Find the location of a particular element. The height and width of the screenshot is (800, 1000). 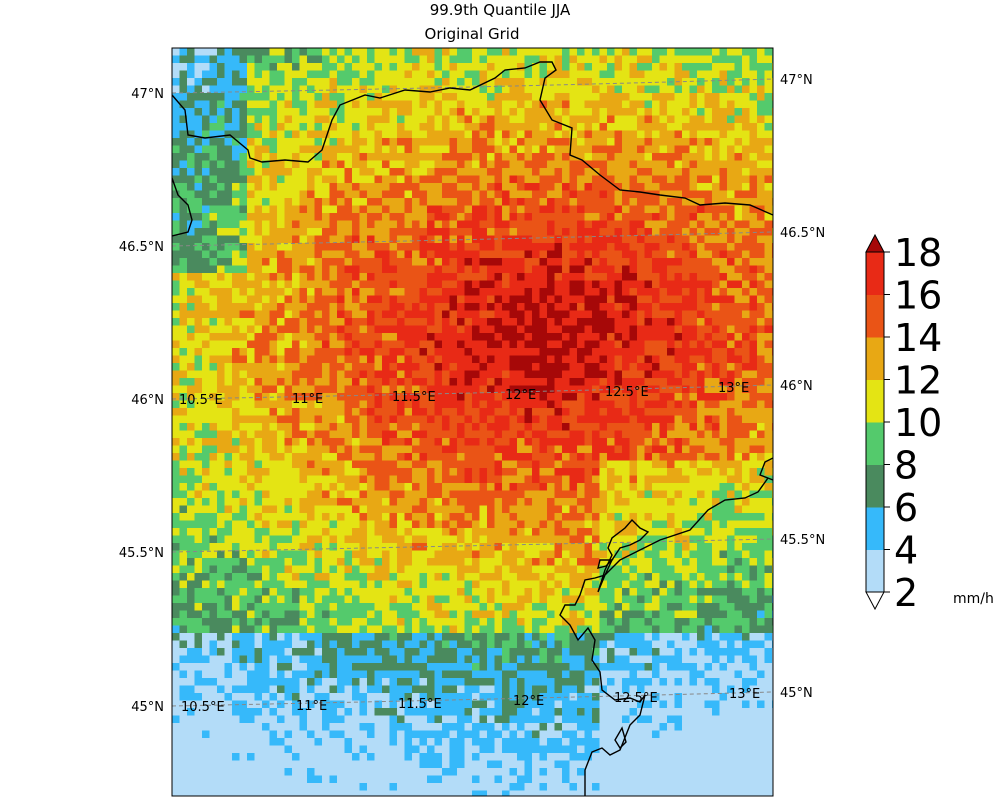

colorbar-tick-label: 6 is located at coordinates (906, 508).